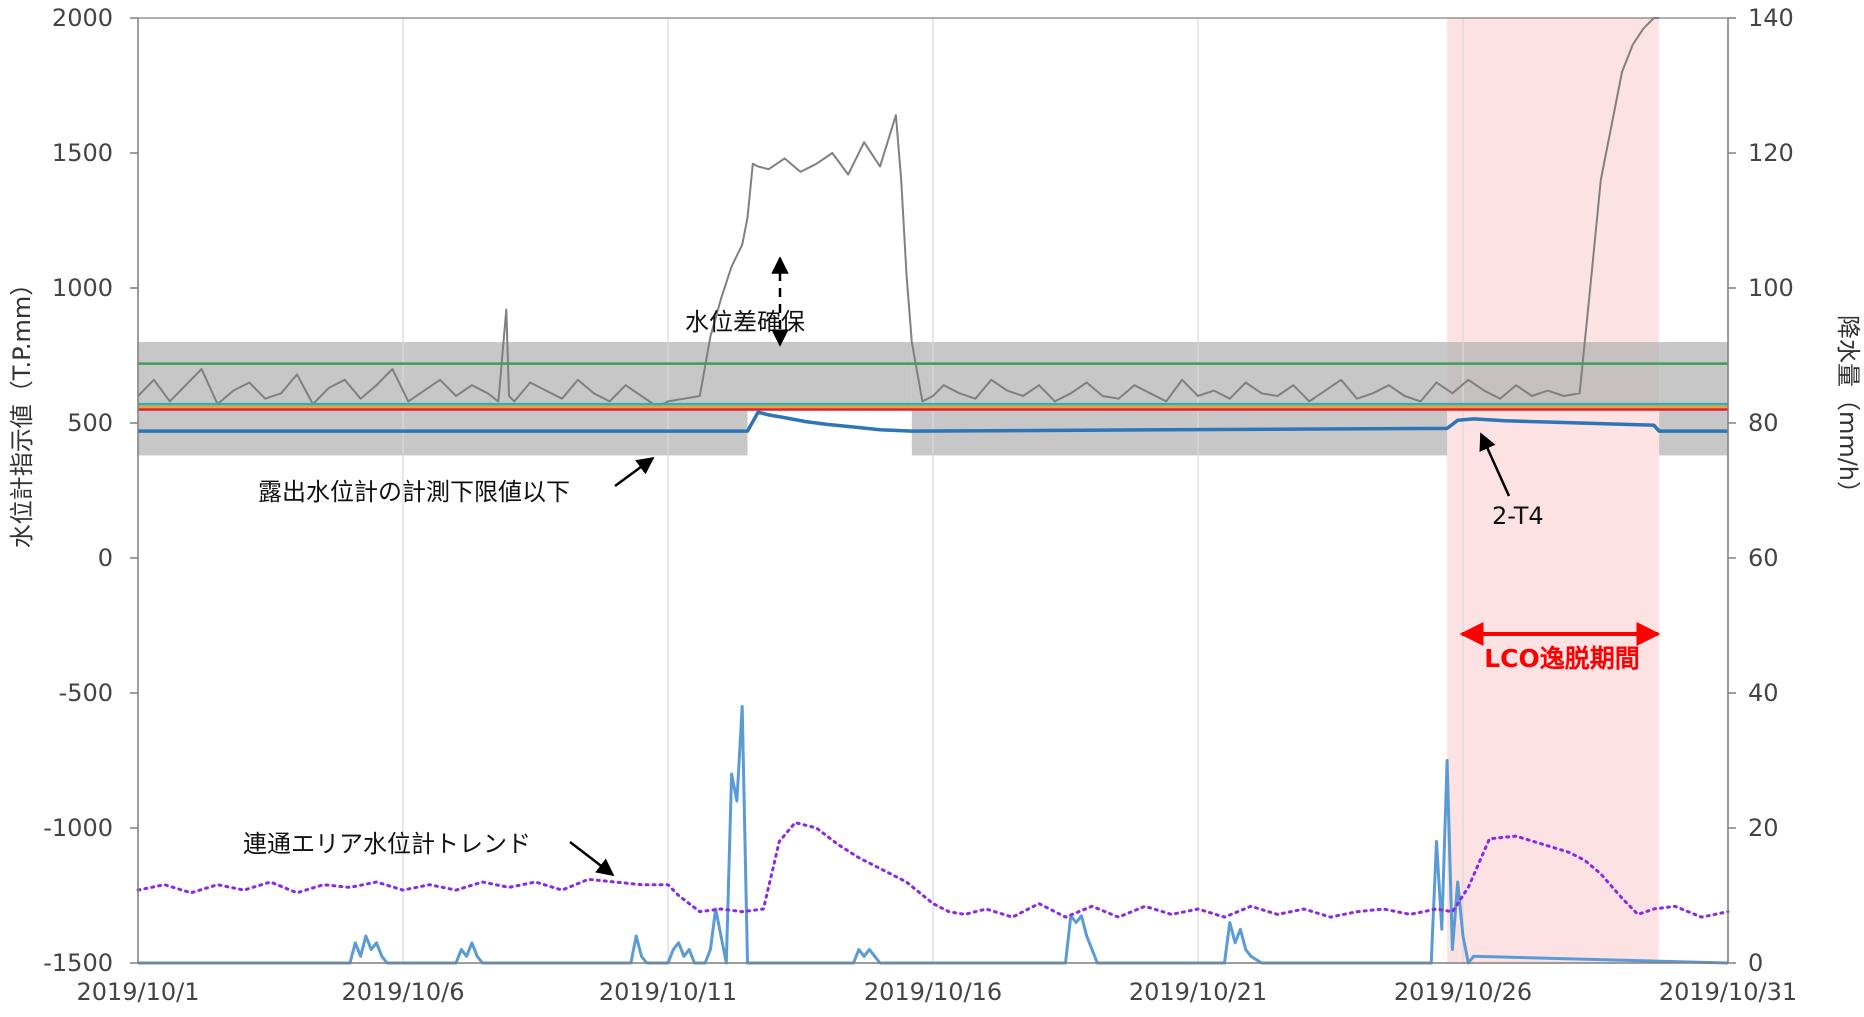  What do you see at coordinates (78, 963) in the screenshot?
I see `y-left-tick-label: -1500` at bounding box center [78, 963].